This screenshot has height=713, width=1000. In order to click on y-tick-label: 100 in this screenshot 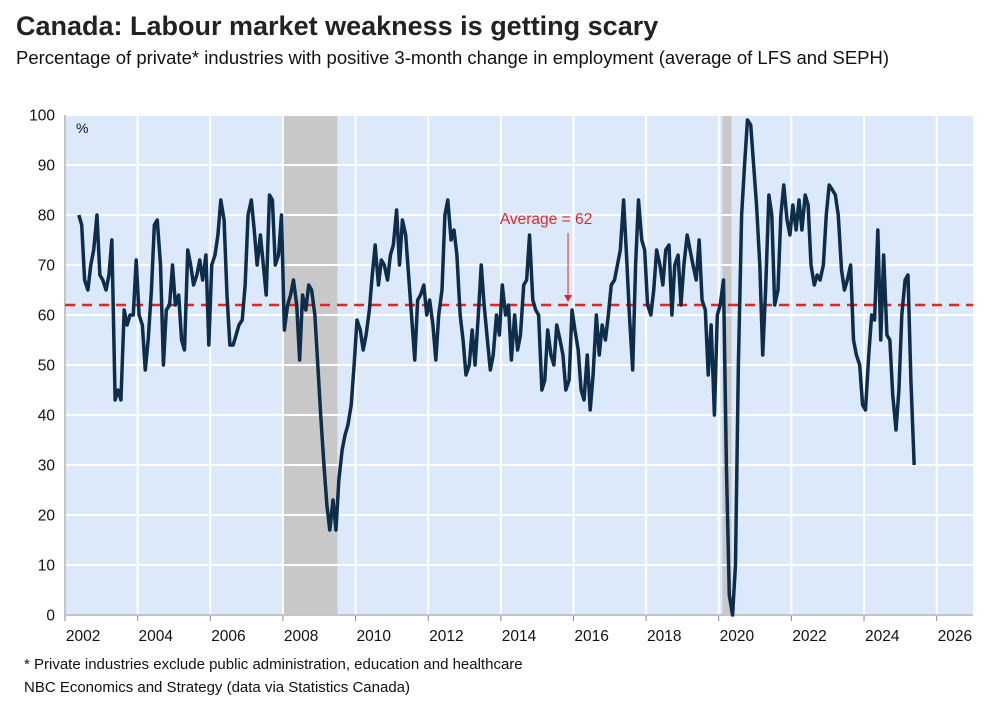, I will do `click(42, 116)`.